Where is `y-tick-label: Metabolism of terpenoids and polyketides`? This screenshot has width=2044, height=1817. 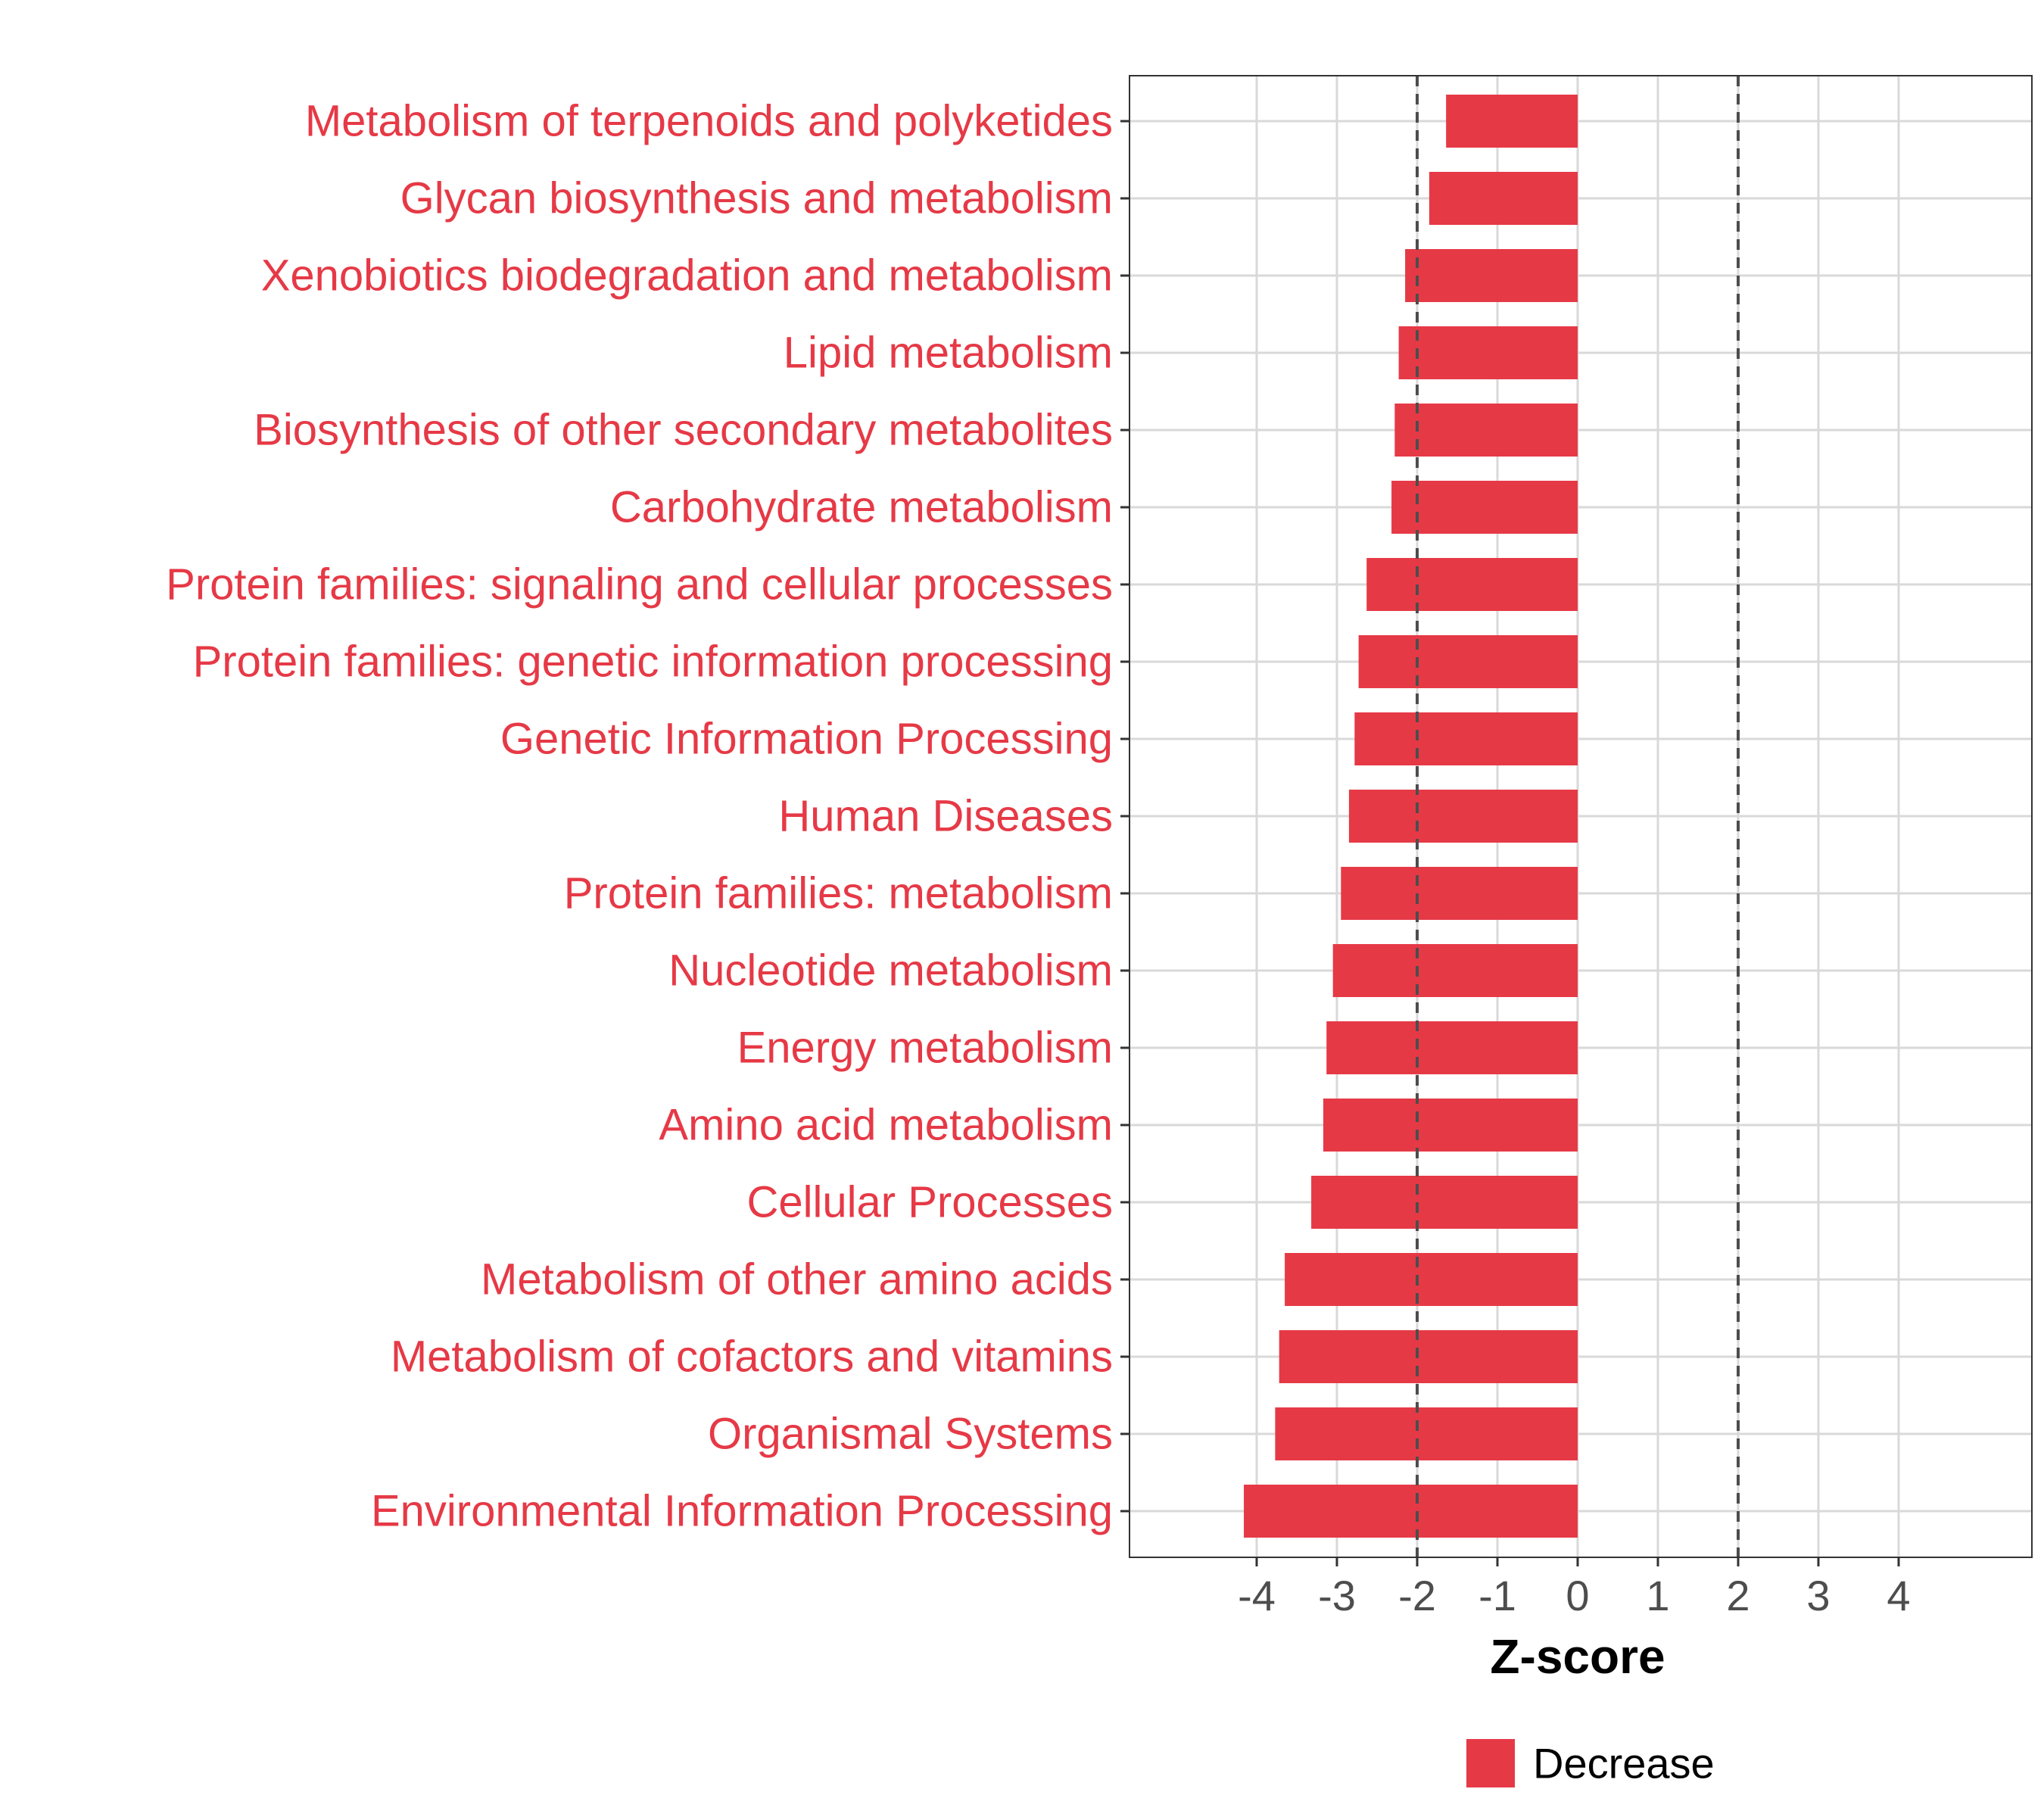
y-tick-label: Metabolism of terpenoids and polyketides is located at coordinates (709, 121).